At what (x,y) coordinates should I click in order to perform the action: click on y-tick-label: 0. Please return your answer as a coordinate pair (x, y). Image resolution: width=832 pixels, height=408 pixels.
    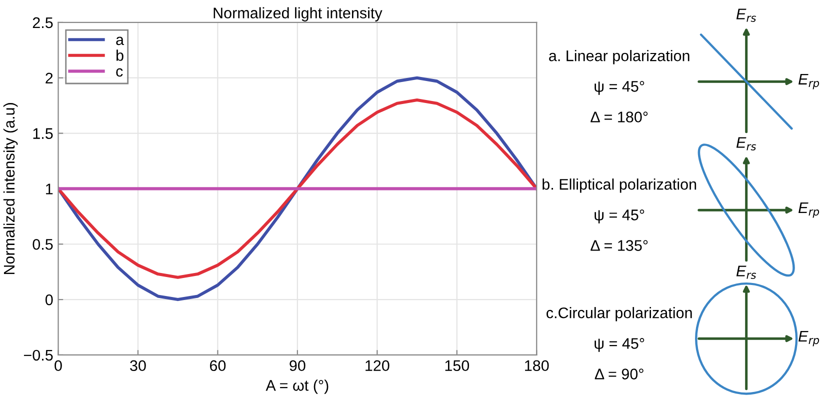
    Looking at the image, I should click on (49, 300).